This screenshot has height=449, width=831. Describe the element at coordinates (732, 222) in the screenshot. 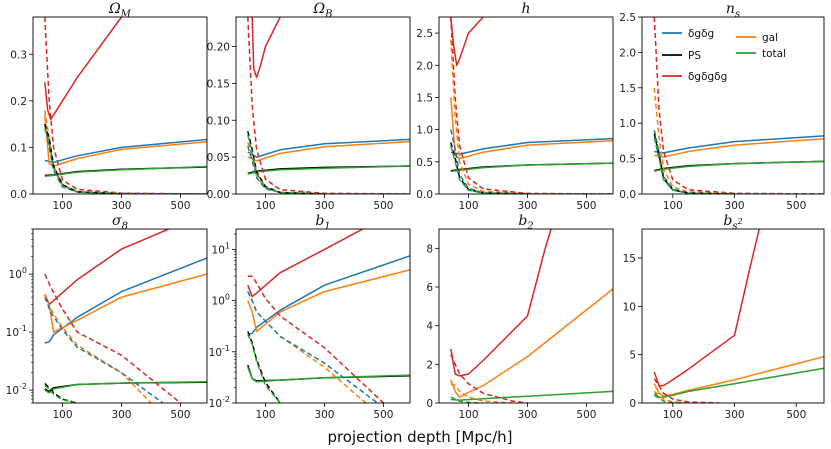

I see `panel-title-7: bs2` at that location.